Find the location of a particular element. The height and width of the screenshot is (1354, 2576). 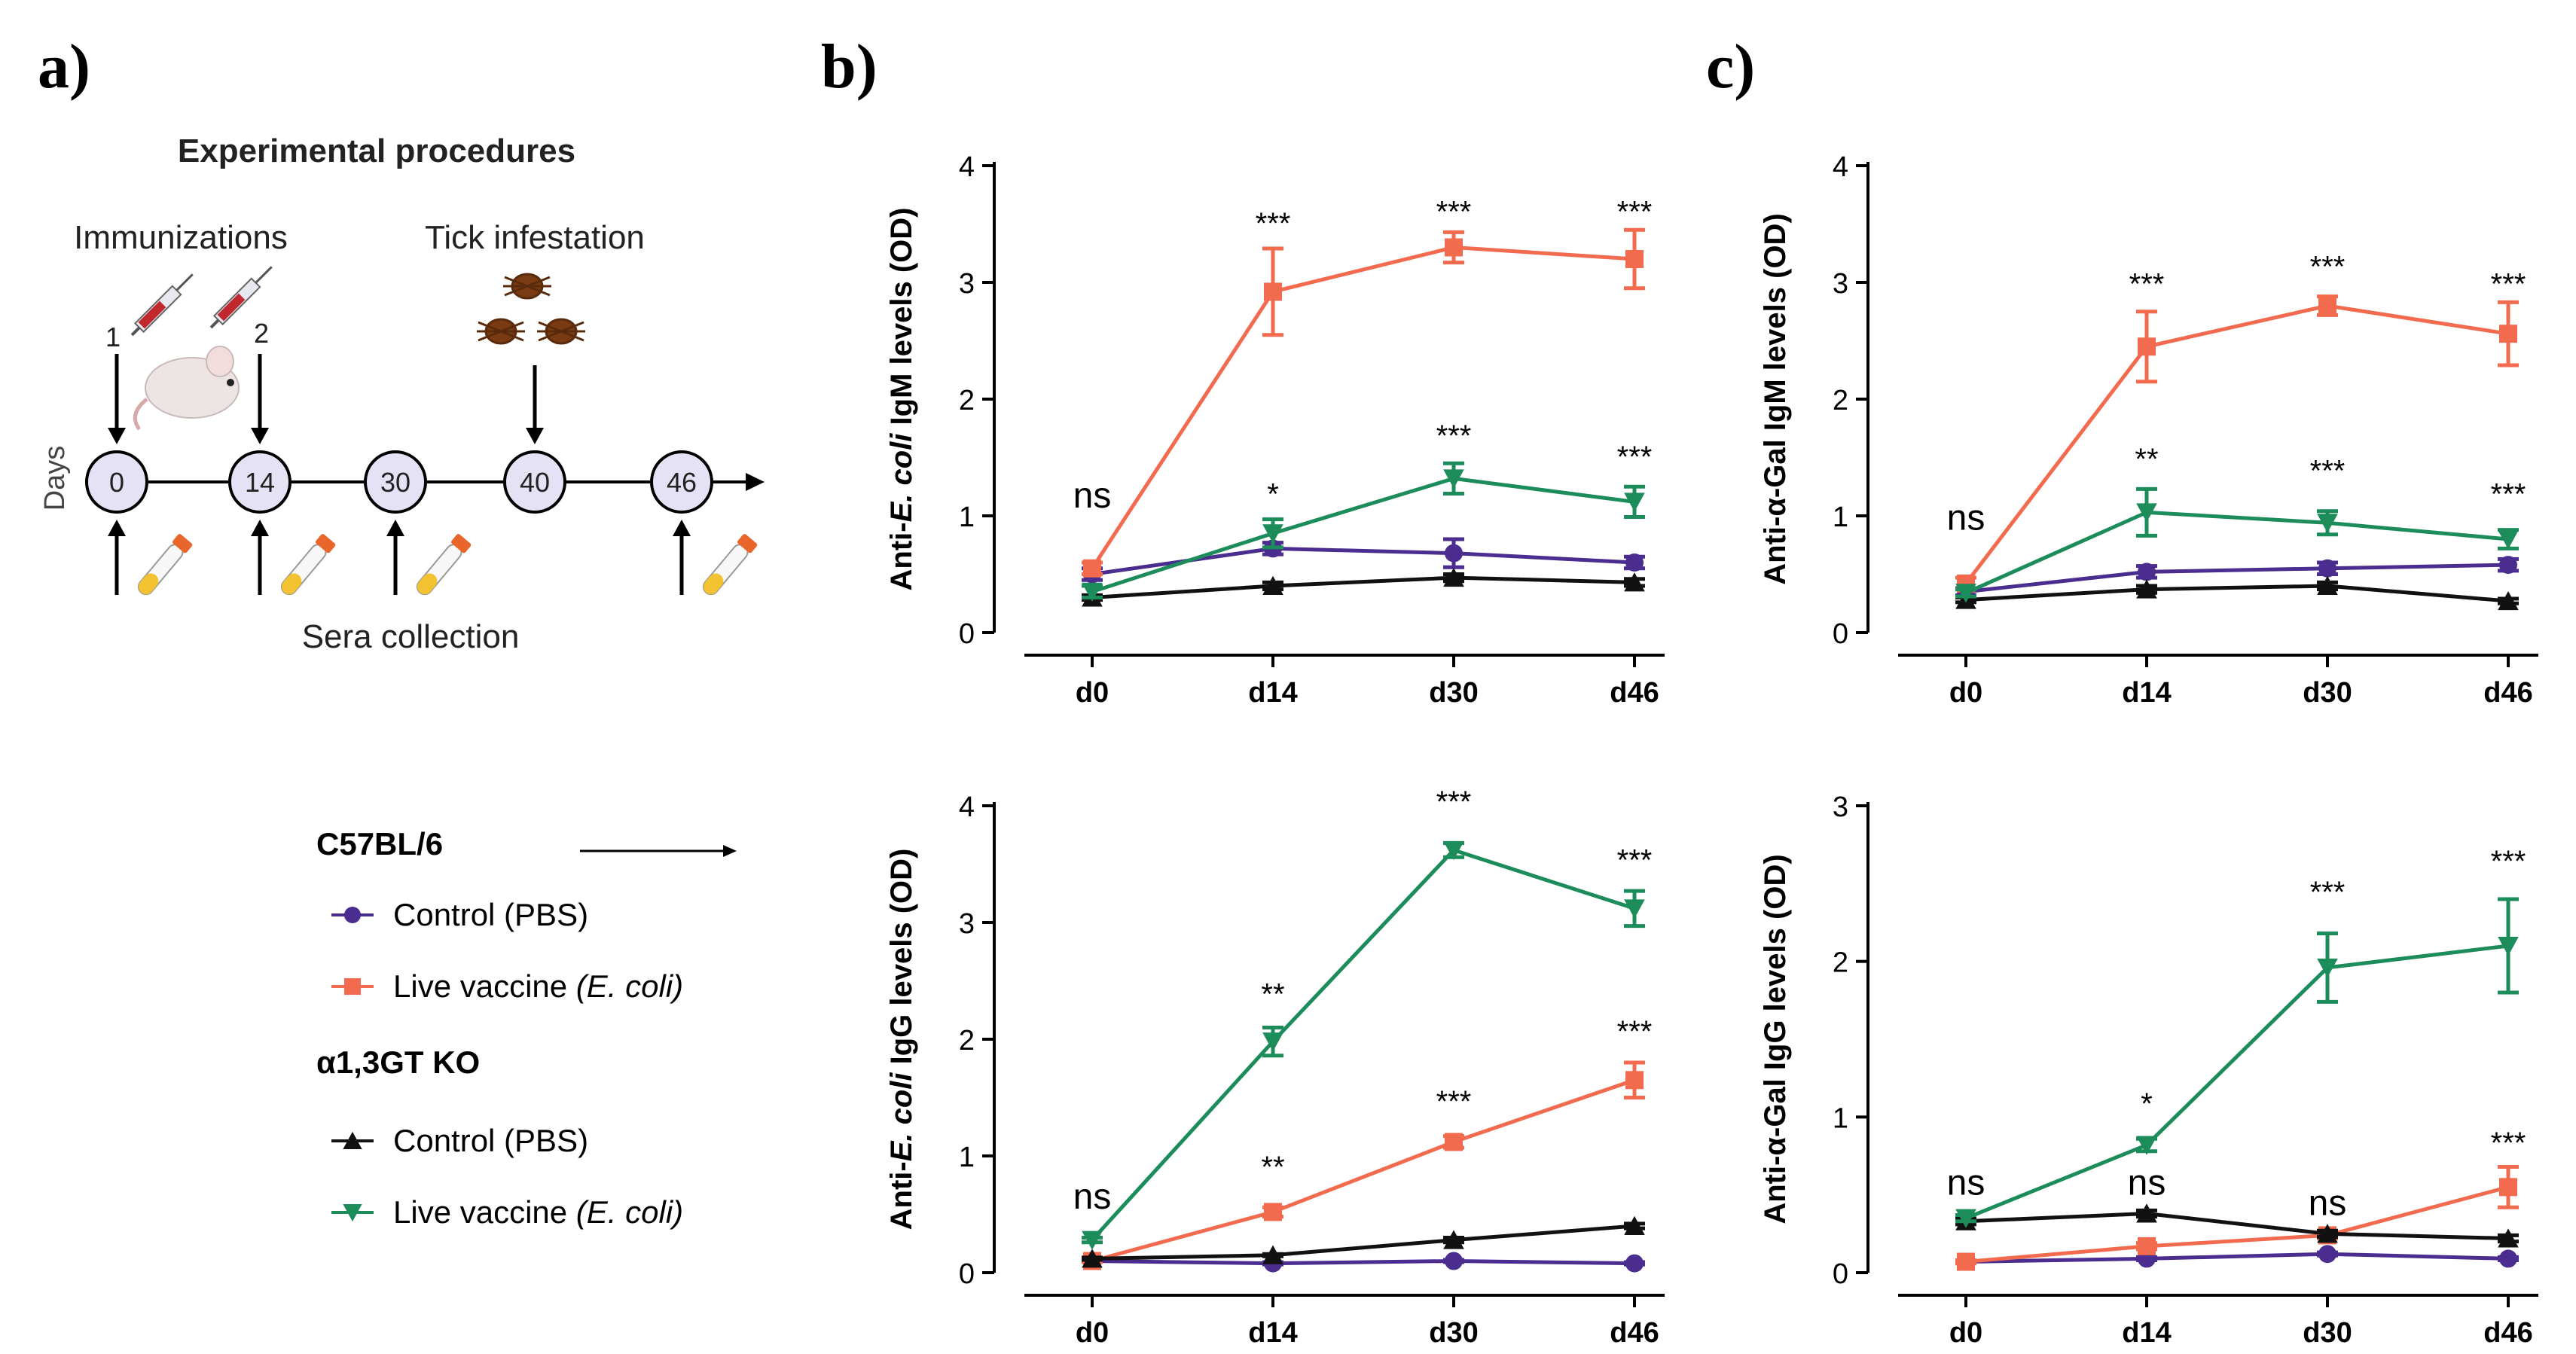

timeline-day-label: 14 is located at coordinates (260, 483).